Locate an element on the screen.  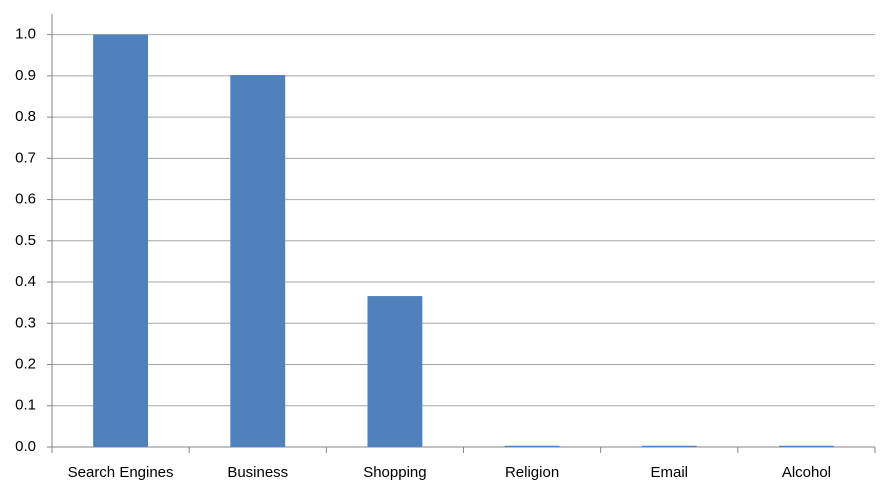
y-tick-label: 0.2 is located at coordinates (25, 363).